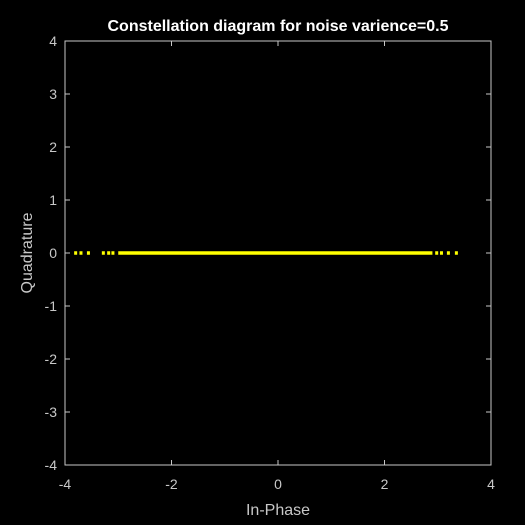  I want to click on y-tick-label: 4, so click(53, 41).